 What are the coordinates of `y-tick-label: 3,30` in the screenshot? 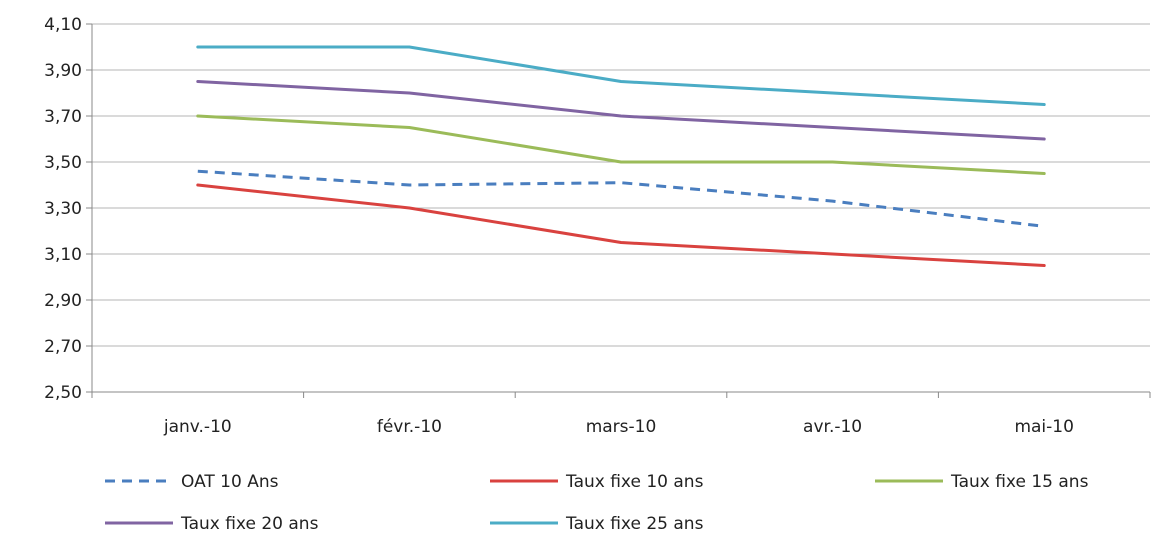 It's located at (63, 209).